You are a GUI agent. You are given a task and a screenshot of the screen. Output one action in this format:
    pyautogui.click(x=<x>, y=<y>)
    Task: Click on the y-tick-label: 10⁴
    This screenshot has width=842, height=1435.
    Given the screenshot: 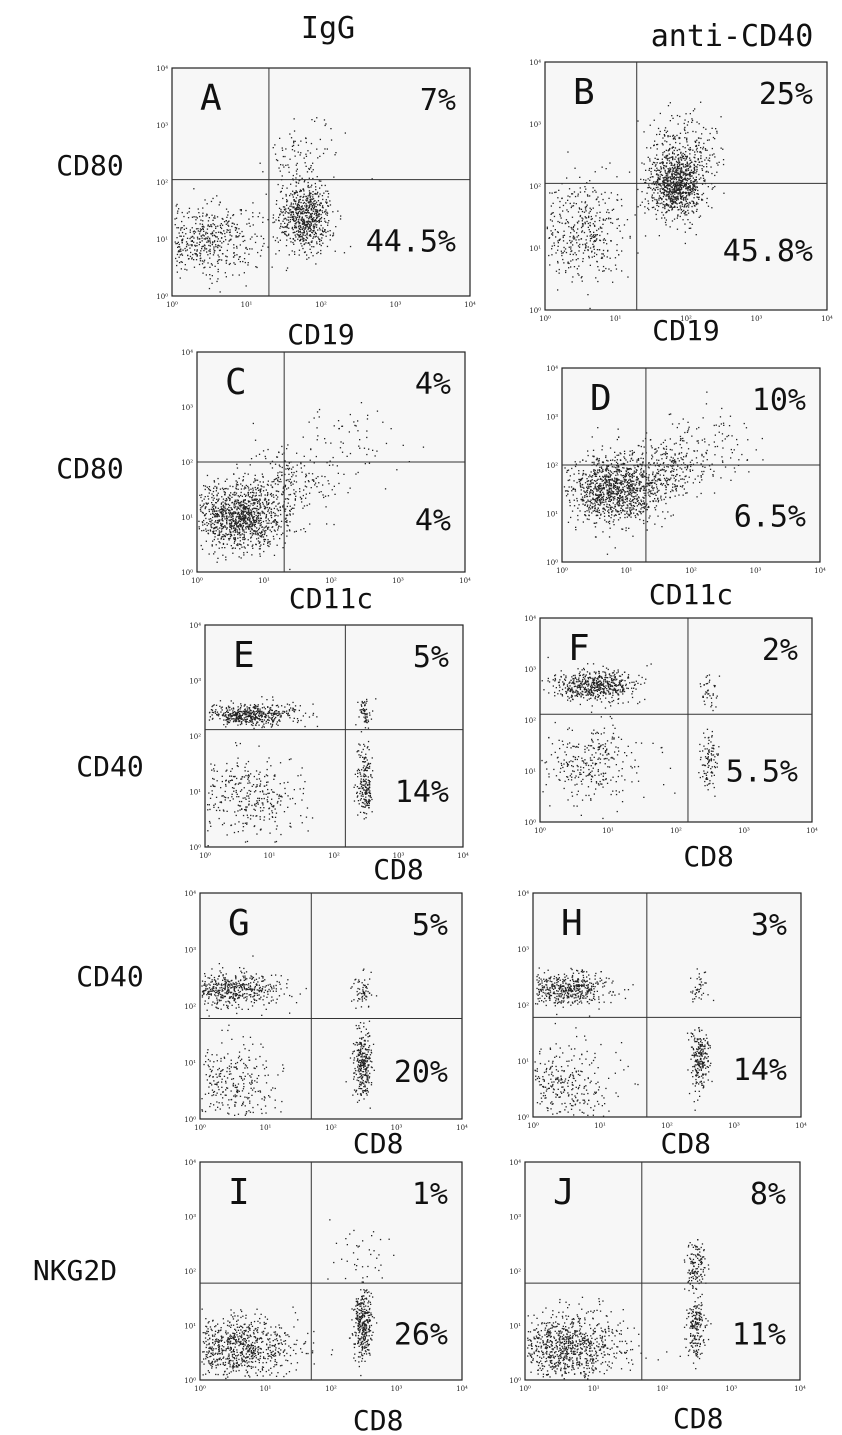 What is the action you would take?
    pyautogui.click(x=187, y=353)
    